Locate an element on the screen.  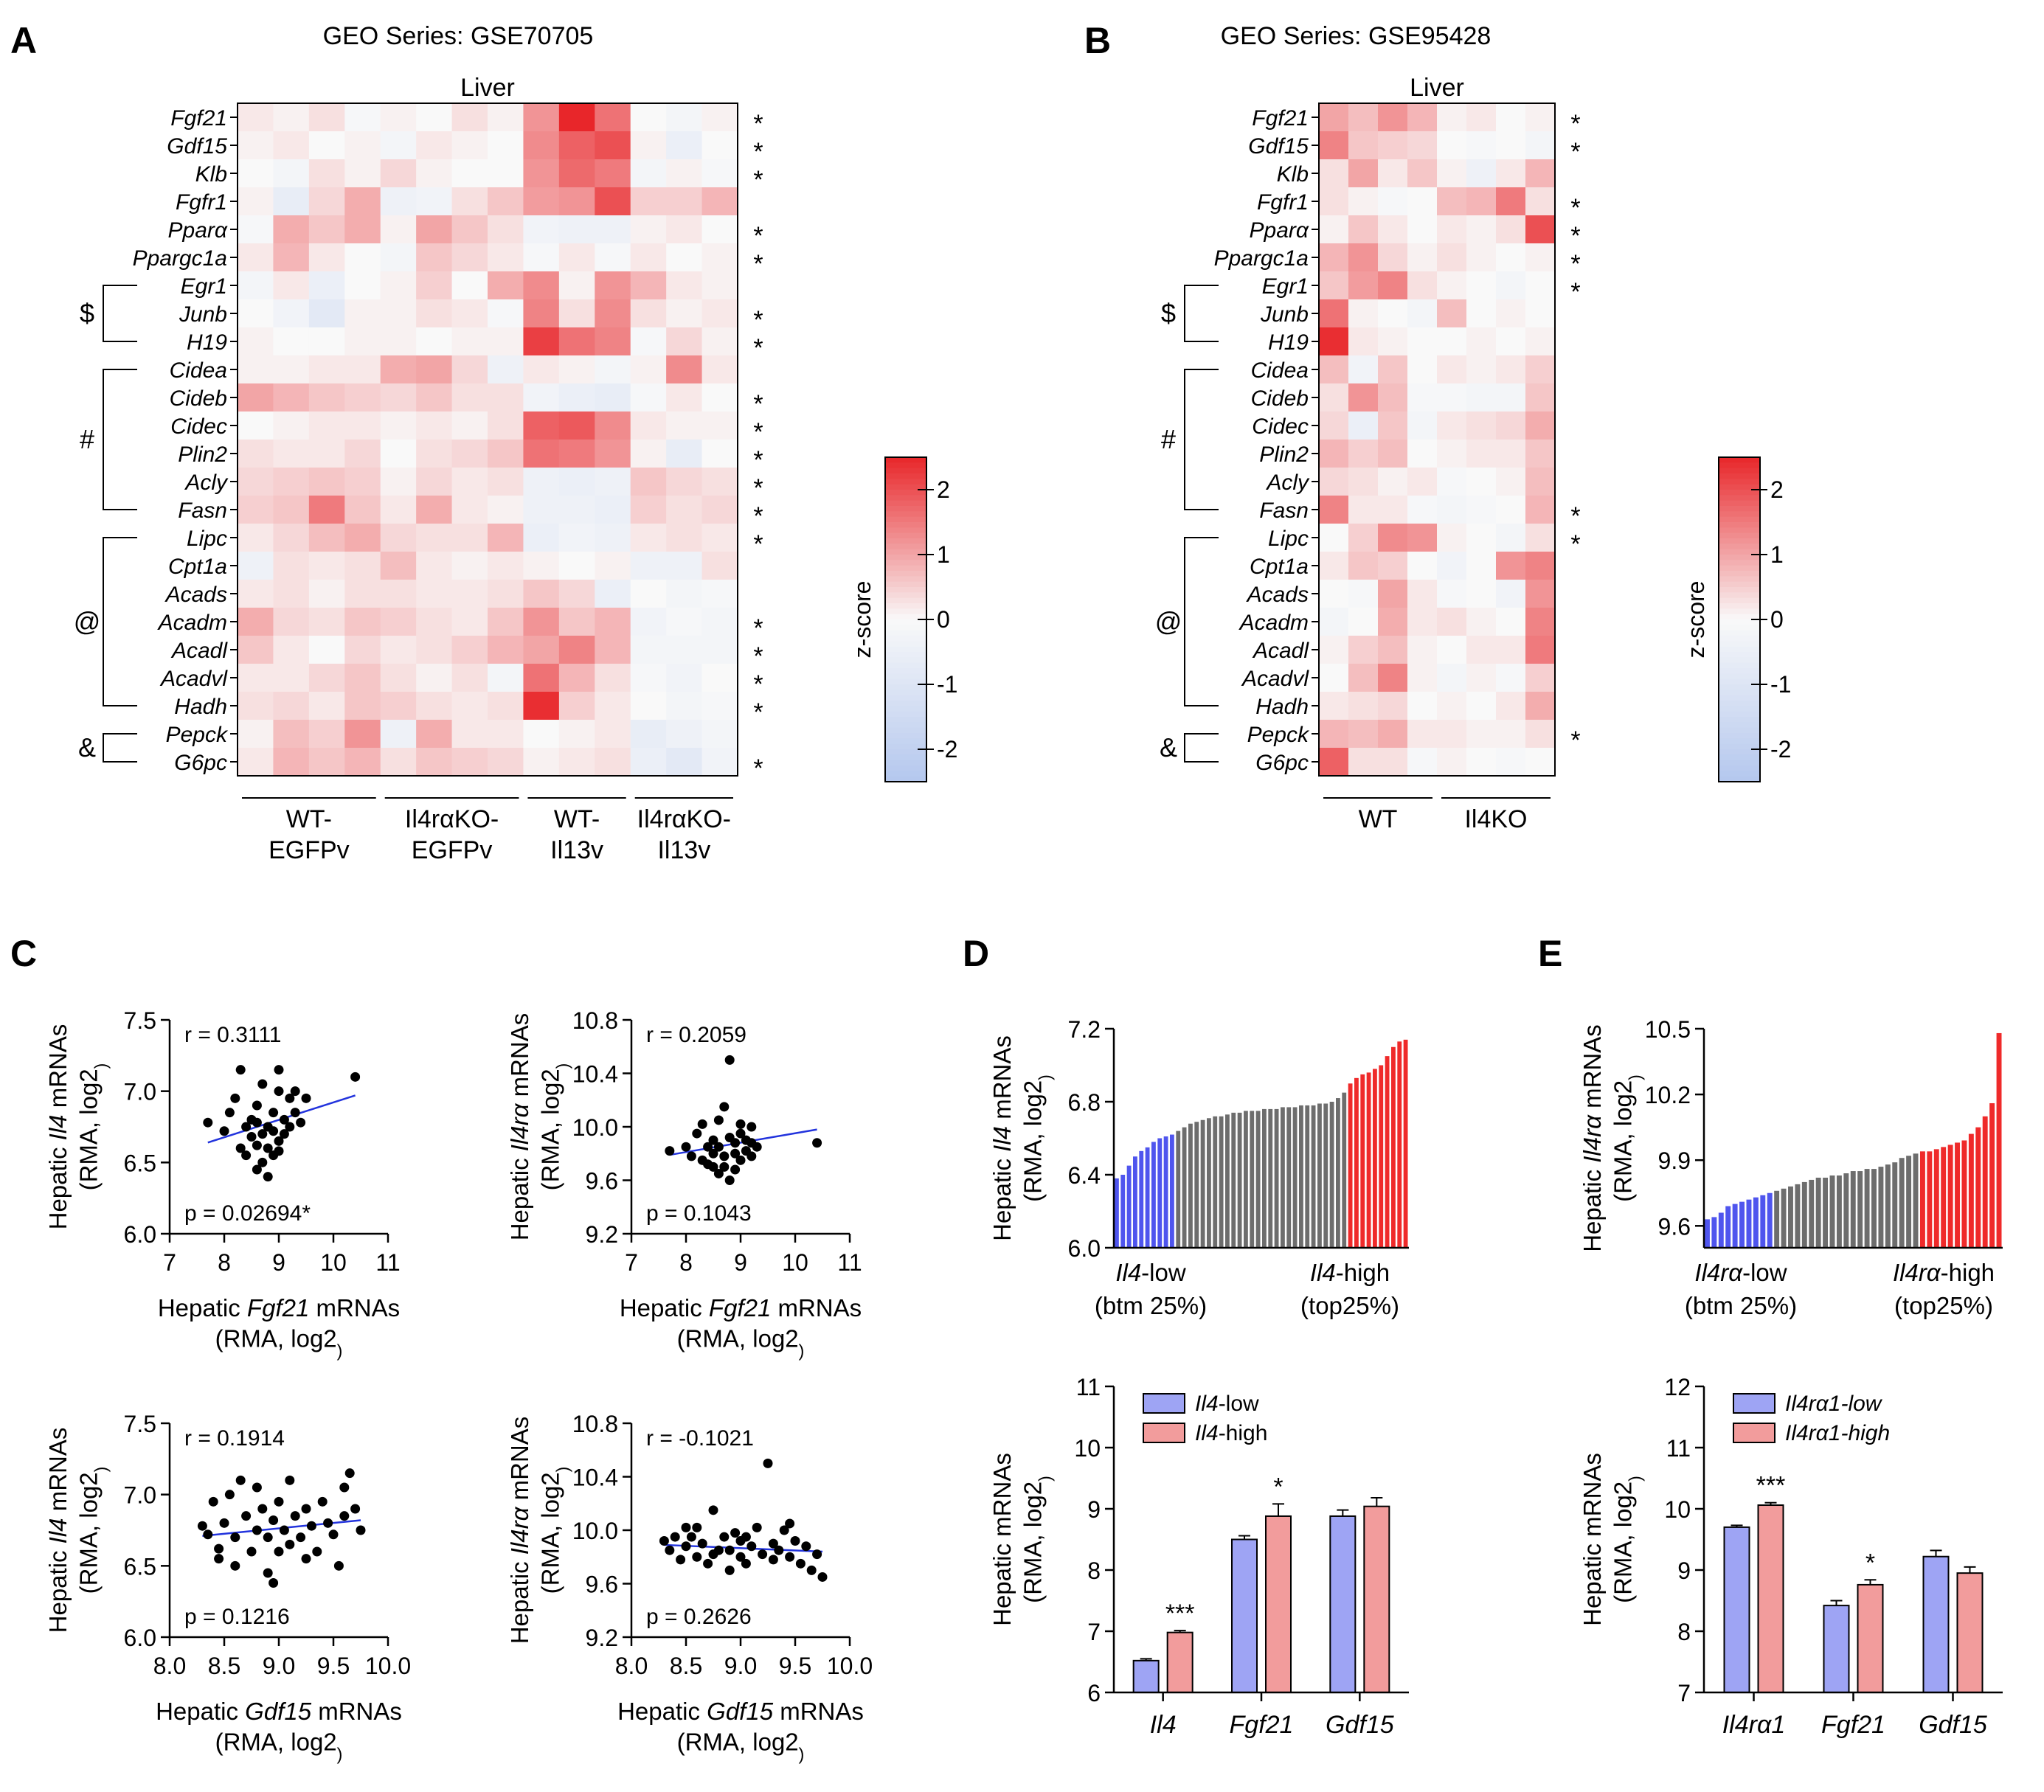
bar-low is located at coordinates (1343, 1604).